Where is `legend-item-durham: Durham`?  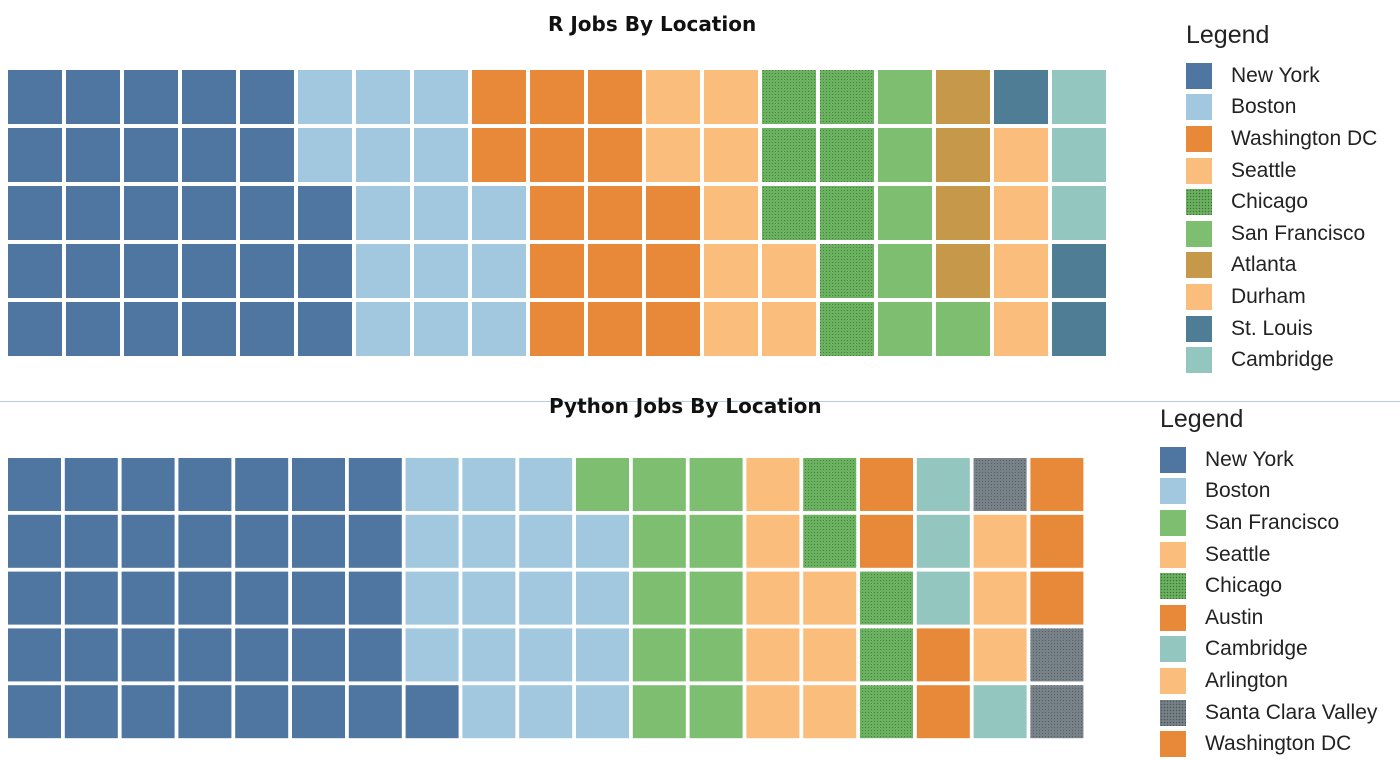
legend-item-durham: Durham is located at coordinates (1281, 297).